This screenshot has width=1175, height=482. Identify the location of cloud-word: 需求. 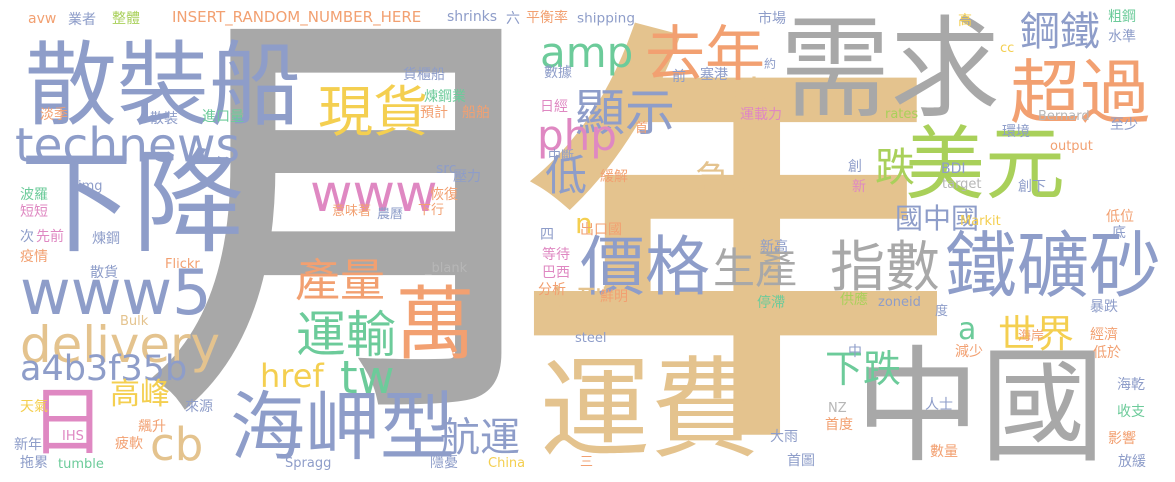
(890, 69).